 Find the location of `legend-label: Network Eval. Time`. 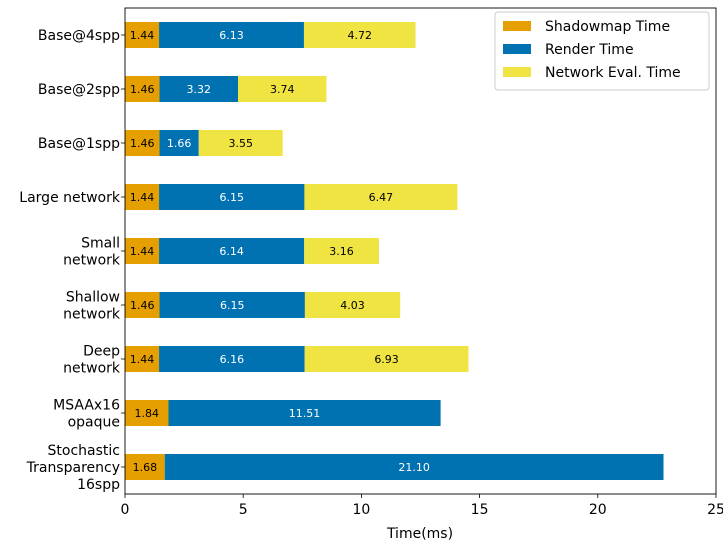

legend-label: Network Eval. Time is located at coordinates (613, 73).